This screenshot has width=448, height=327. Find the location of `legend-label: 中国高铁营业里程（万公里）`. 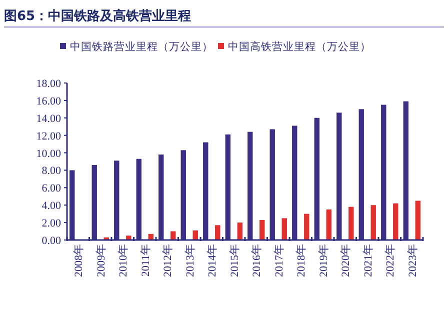

legend-label: 中国高铁营业里程（万公里） is located at coordinates (299, 46).